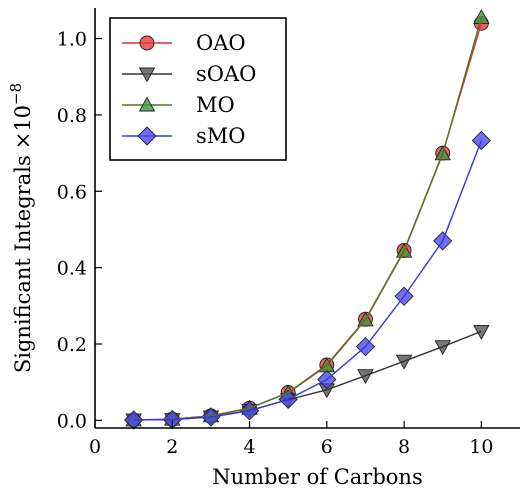 The width and height of the screenshot is (521, 489). Describe the element at coordinates (23, 127) in the screenshot. I see `y-axis-scale: ×10` at that location.